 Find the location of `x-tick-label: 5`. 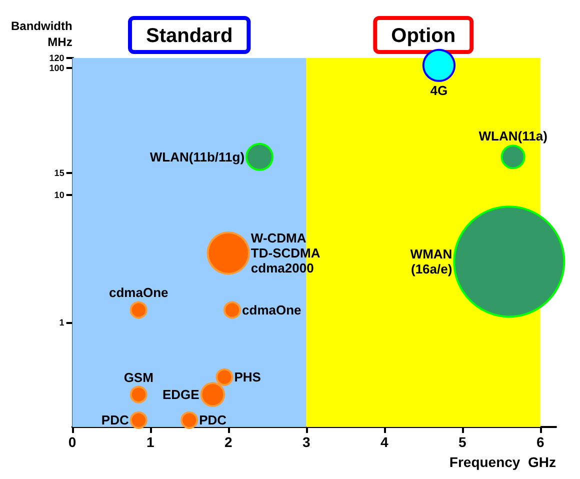

x-tick-label: 5 is located at coordinates (462, 442).